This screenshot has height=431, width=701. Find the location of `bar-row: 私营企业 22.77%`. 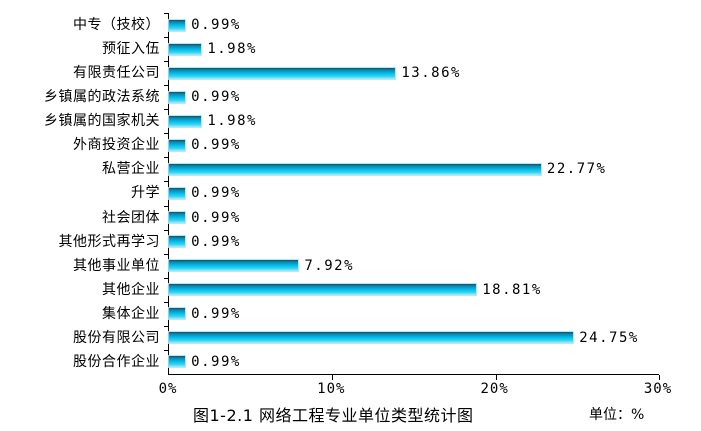

bar-row: 私营企业 22.77% is located at coordinates (380, 169).